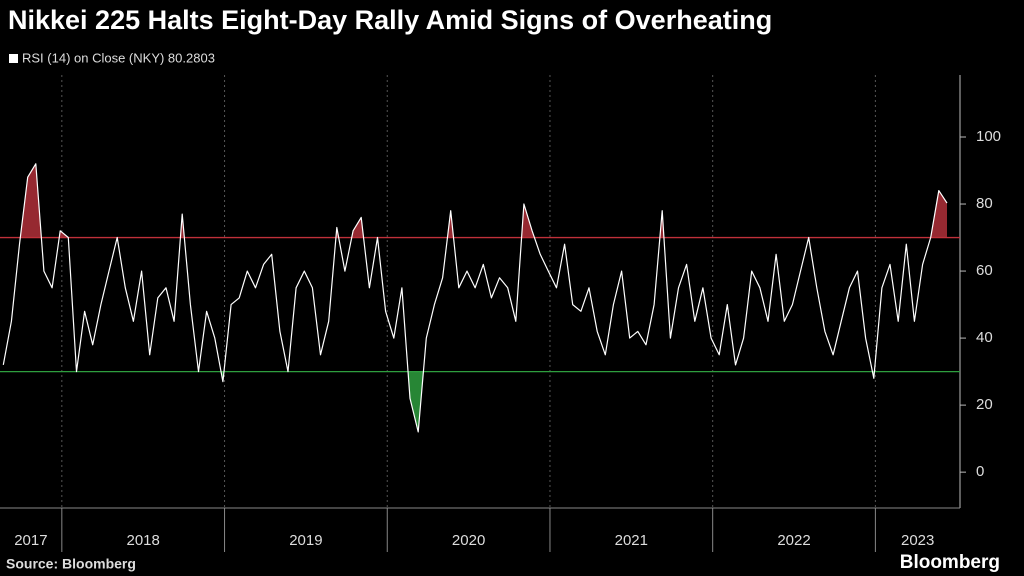 Image resolution: width=1024 pixels, height=576 pixels. What do you see at coordinates (118, 57) in the screenshot?
I see `legend-label: RSI (14) on Close (NKY) 80.2803` at bounding box center [118, 57].